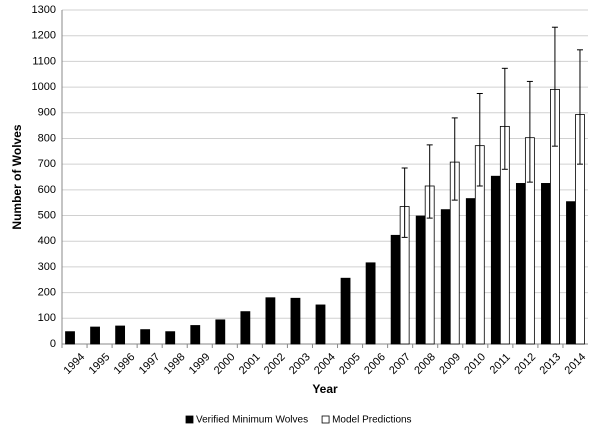 This screenshot has width=594, height=433. What do you see at coordinates (275, 364) in the screenshot?
I see `x-tick-label: 2002` at bounding box center [275, 364].